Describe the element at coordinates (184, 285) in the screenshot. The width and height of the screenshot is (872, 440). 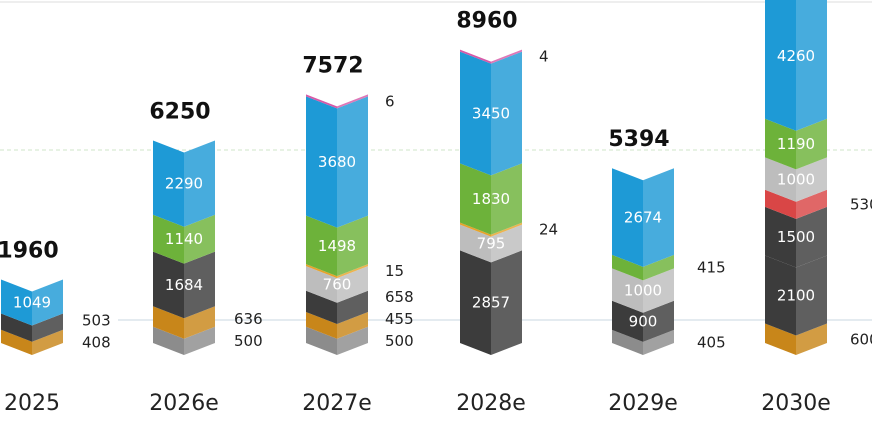
I see `segment-value-label: 1684` at that location.